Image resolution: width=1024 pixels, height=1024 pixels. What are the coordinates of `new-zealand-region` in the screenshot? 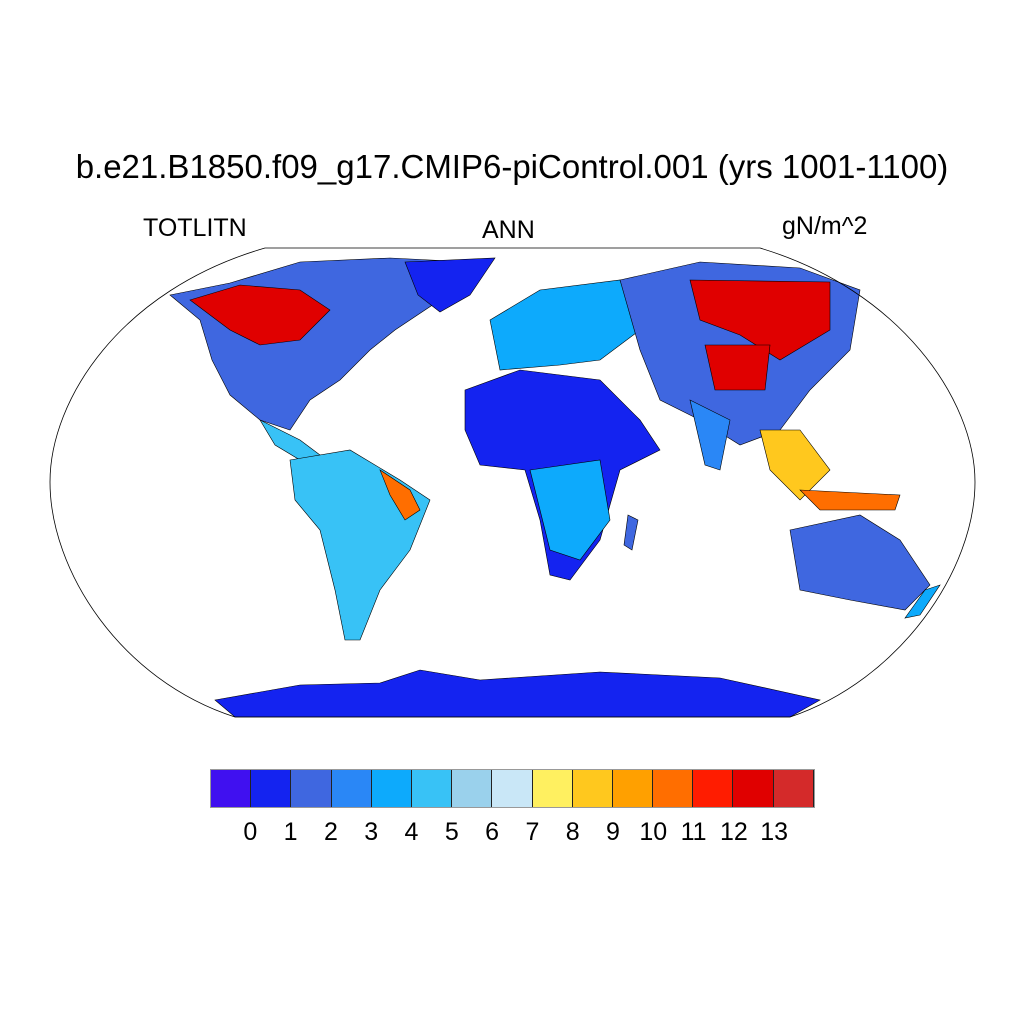 It's located at (922, 601).